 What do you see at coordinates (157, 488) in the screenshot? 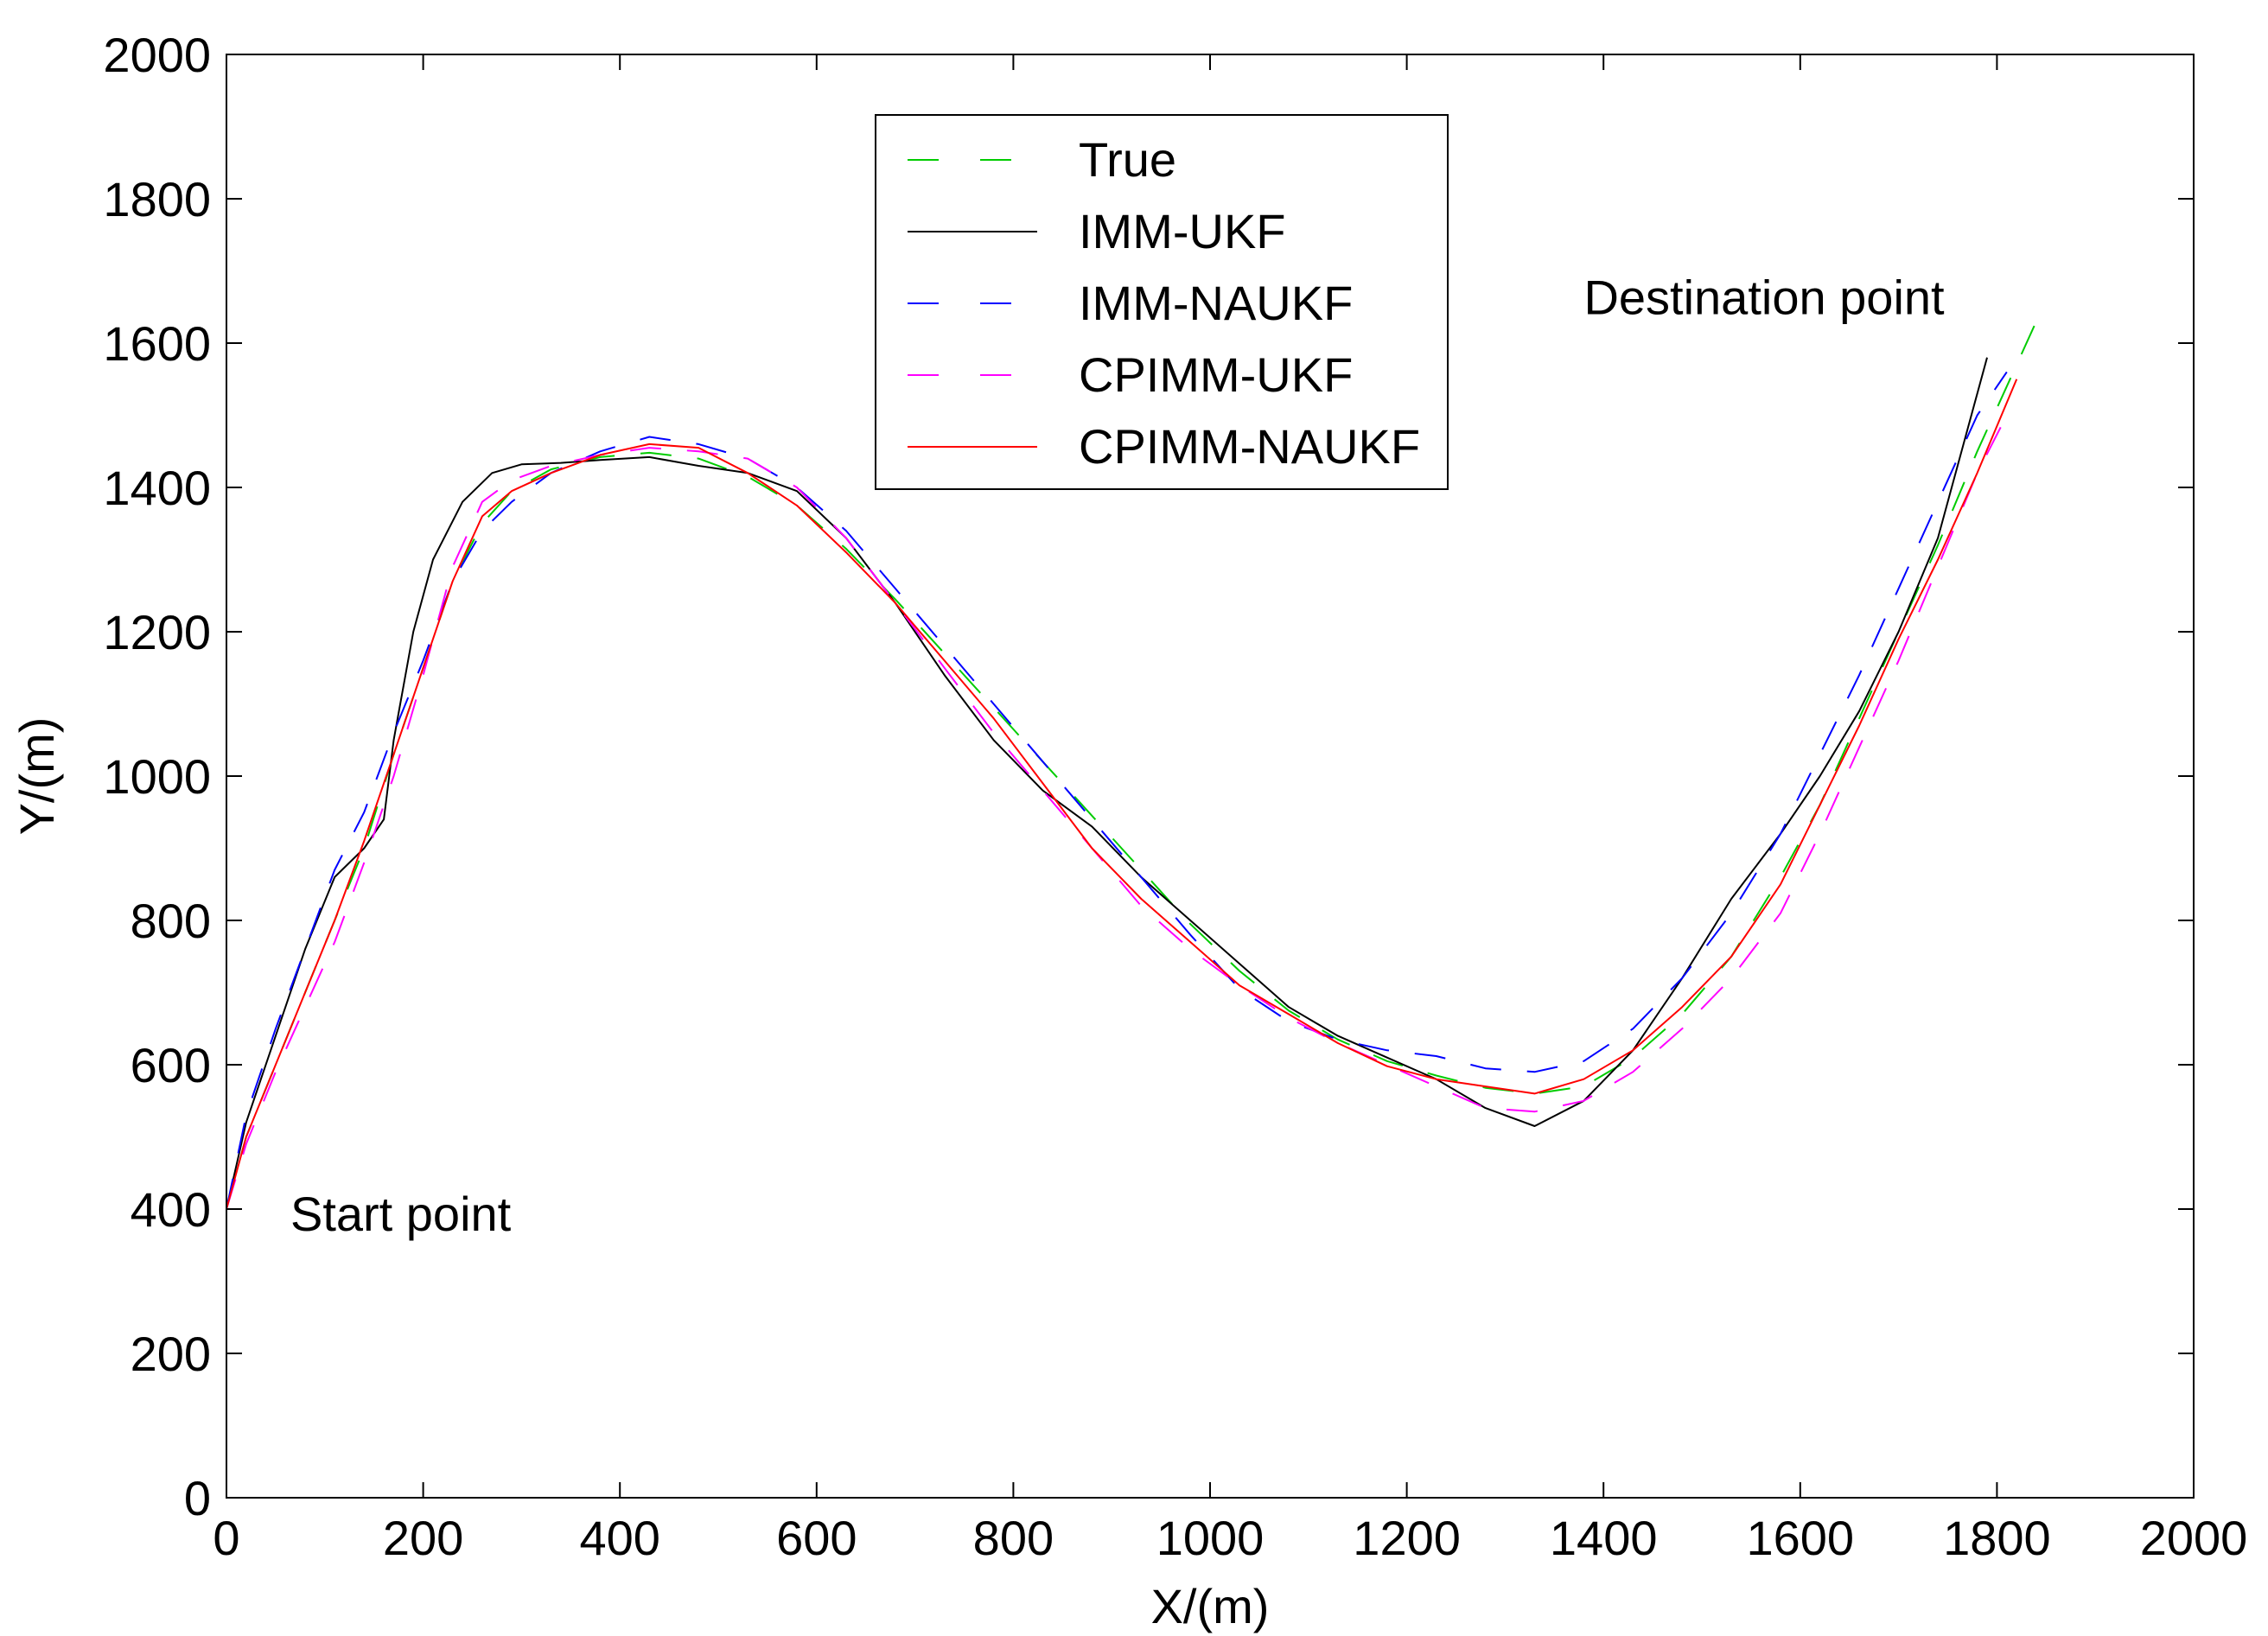
I see `y-tick-label: 1400` at bounding box center [157, 488].